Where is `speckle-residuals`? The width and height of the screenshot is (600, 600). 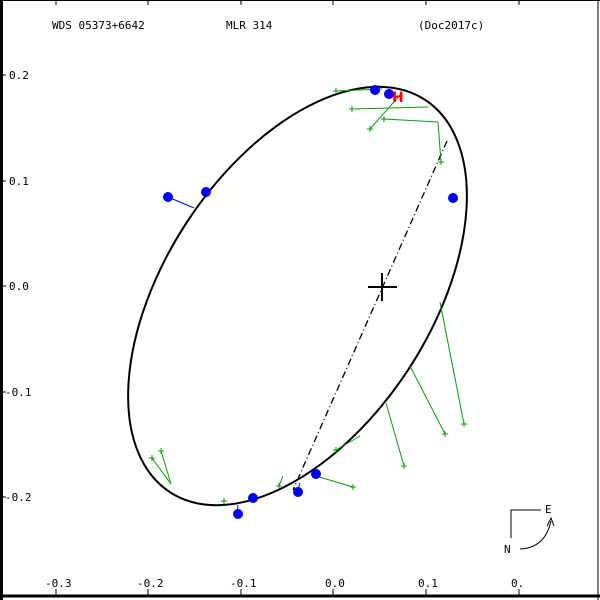 speckle-residuals is located at coordinates (234, 355).